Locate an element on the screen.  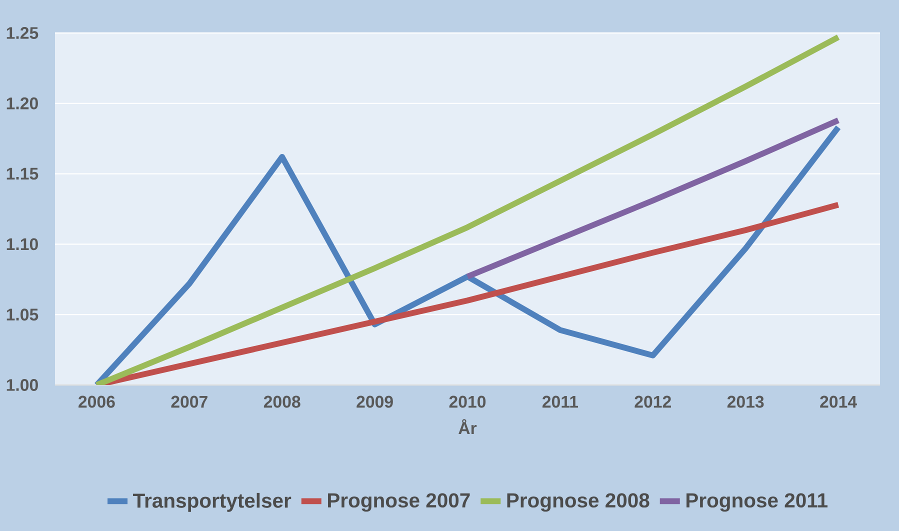
x-tick-label: 2008 is located at coordinates (282, 402).